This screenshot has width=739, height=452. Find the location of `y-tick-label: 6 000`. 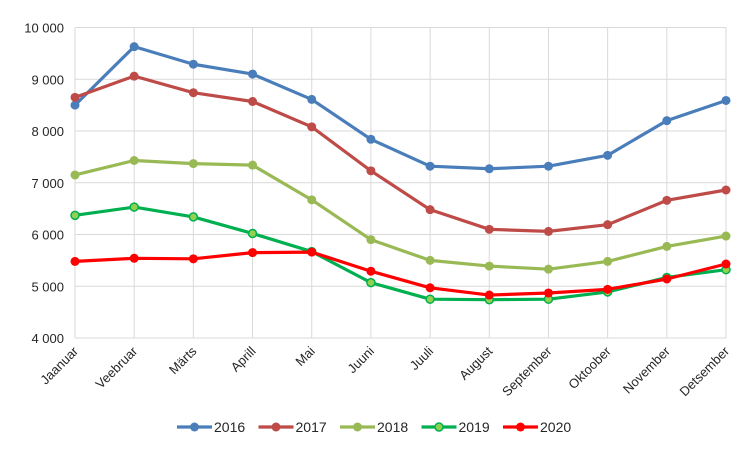

y-tick-label: 6 000 is located at coordinates (47, 235).